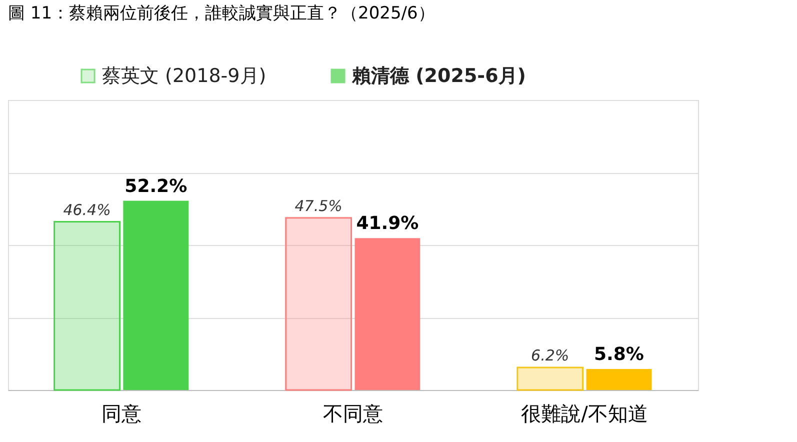 The image size is (797, 442). Describe the element at coordinates (318, 205) in the screenshot. I see `data-label: 47.5%` at that location.